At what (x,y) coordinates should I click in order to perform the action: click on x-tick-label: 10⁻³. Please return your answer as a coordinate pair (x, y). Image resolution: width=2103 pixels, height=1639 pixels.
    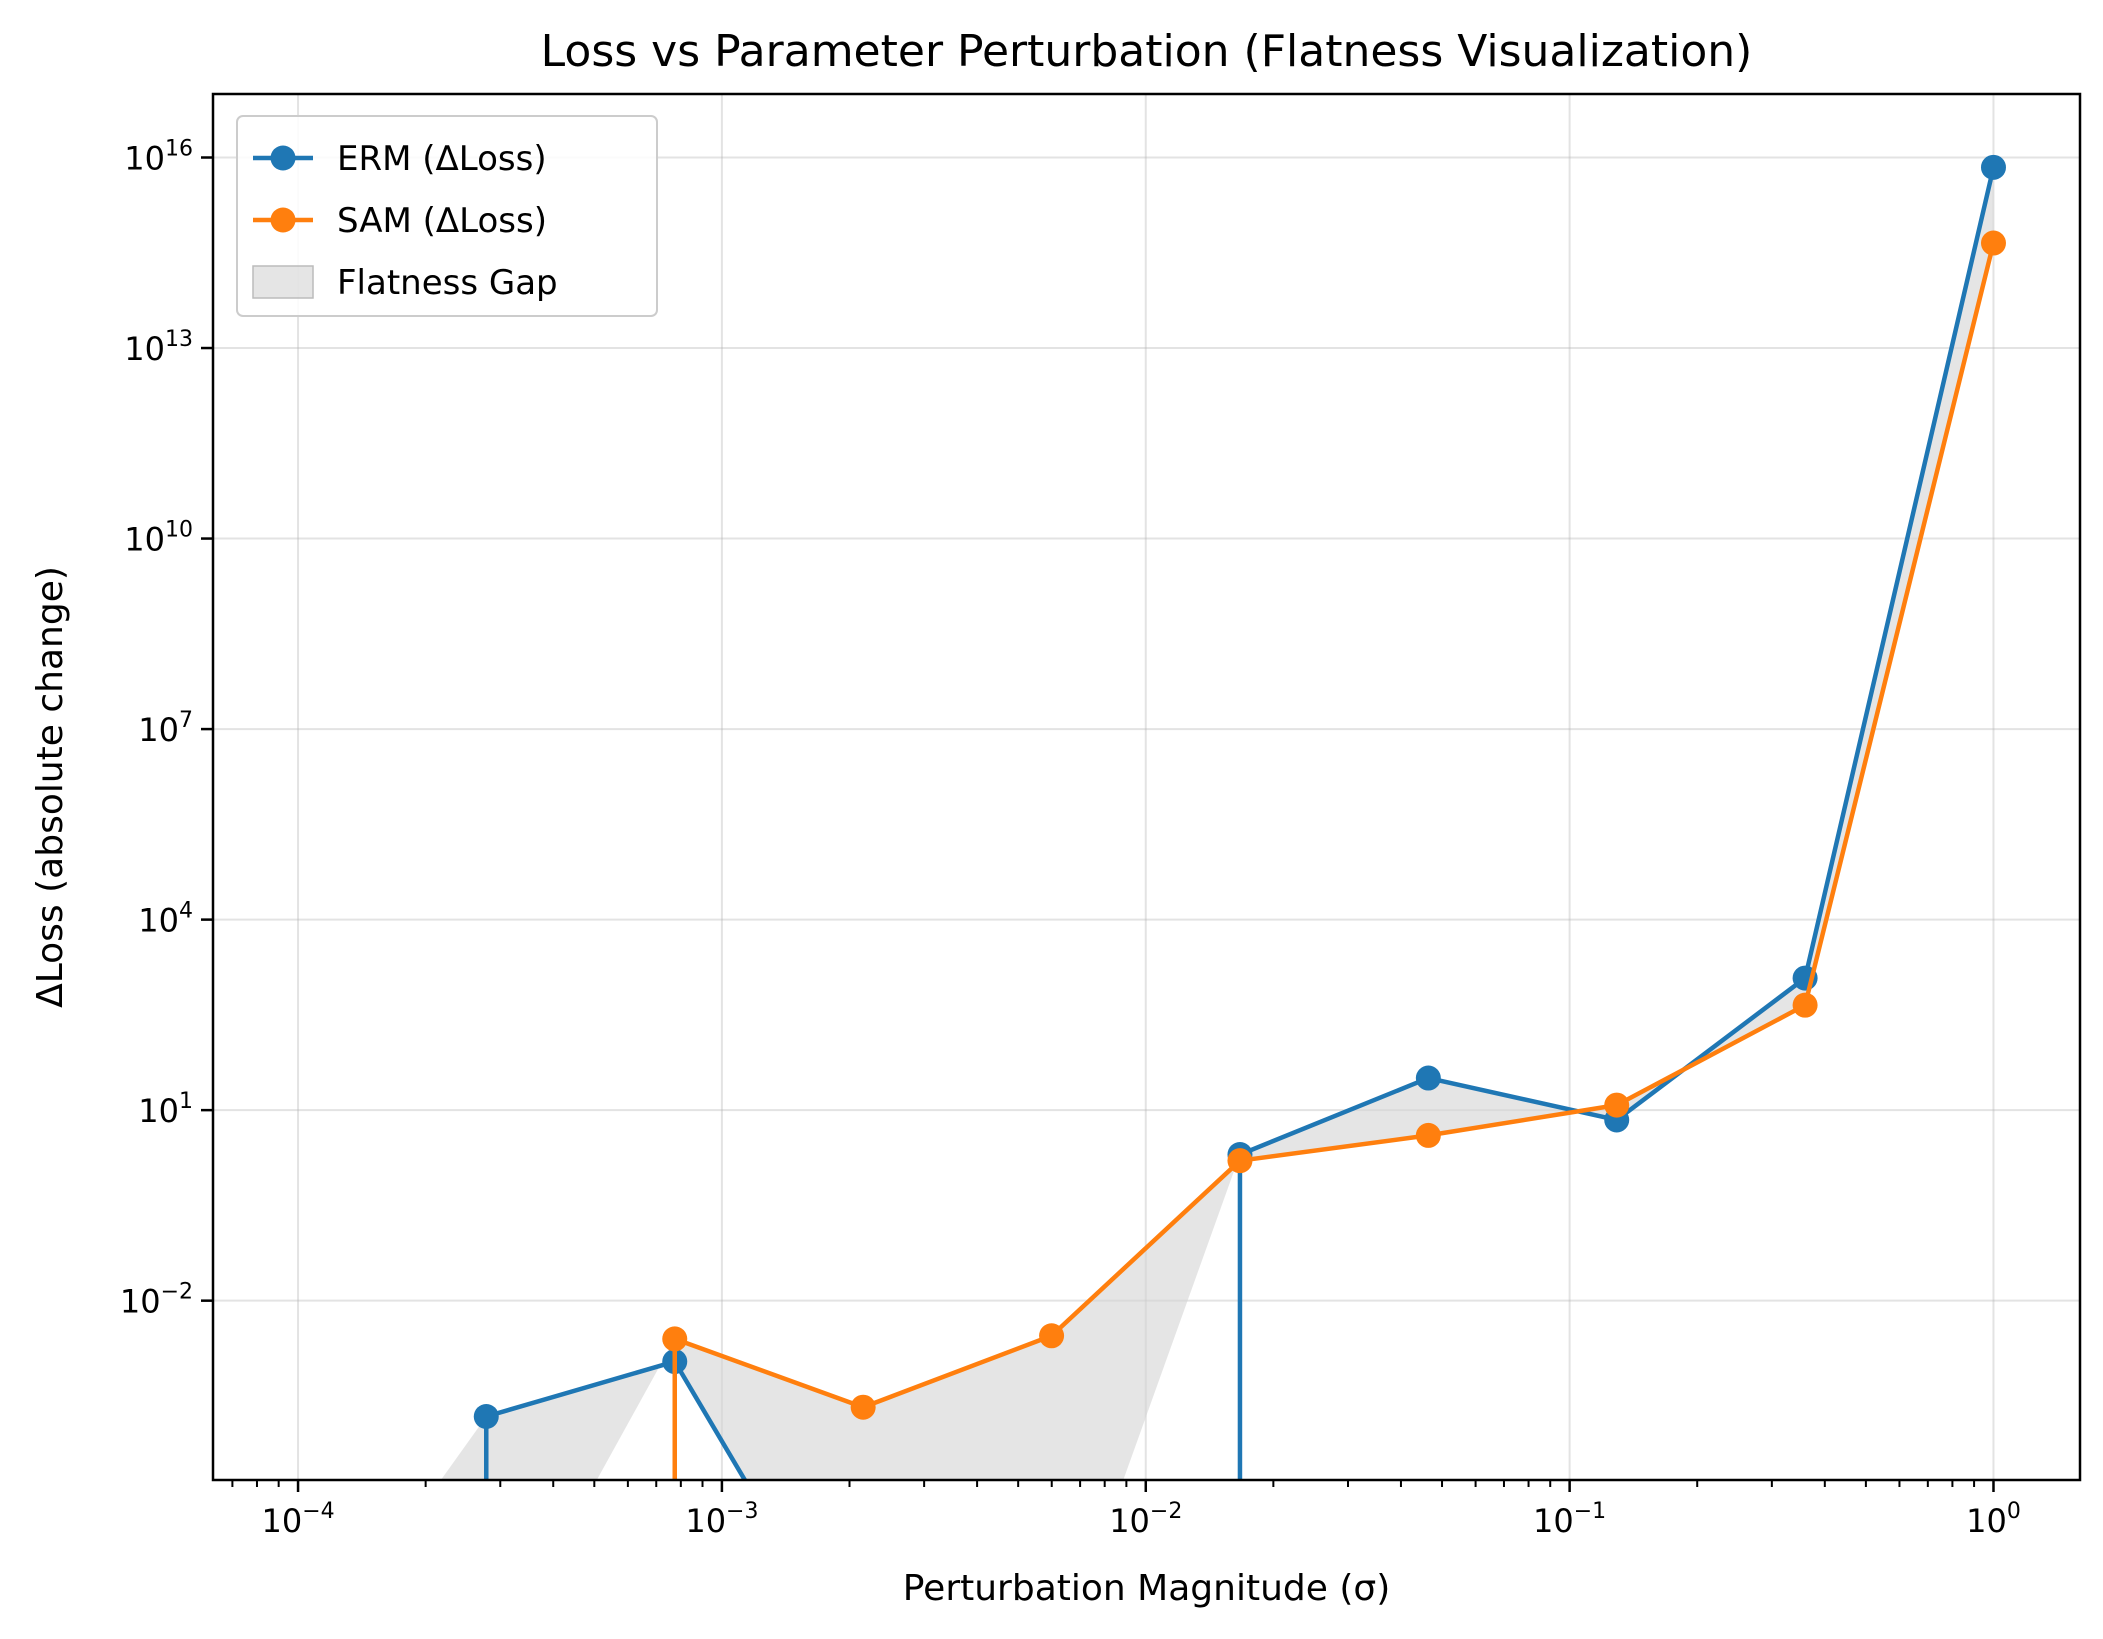
    Looking at the image, I should click on (721, 1519).